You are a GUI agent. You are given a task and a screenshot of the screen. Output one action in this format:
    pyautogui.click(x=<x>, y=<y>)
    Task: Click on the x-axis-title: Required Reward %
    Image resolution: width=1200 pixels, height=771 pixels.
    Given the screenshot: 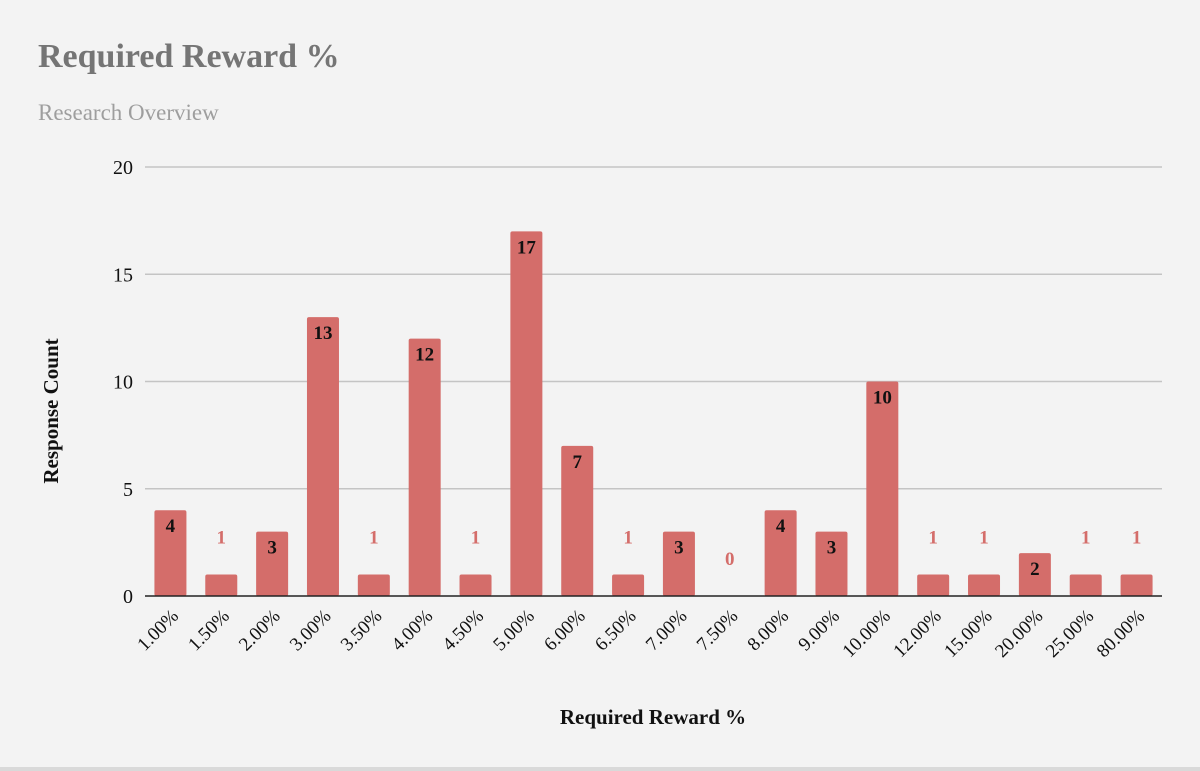 What is the action you would take?
    pyautogui.click(x=653, y=717)
    